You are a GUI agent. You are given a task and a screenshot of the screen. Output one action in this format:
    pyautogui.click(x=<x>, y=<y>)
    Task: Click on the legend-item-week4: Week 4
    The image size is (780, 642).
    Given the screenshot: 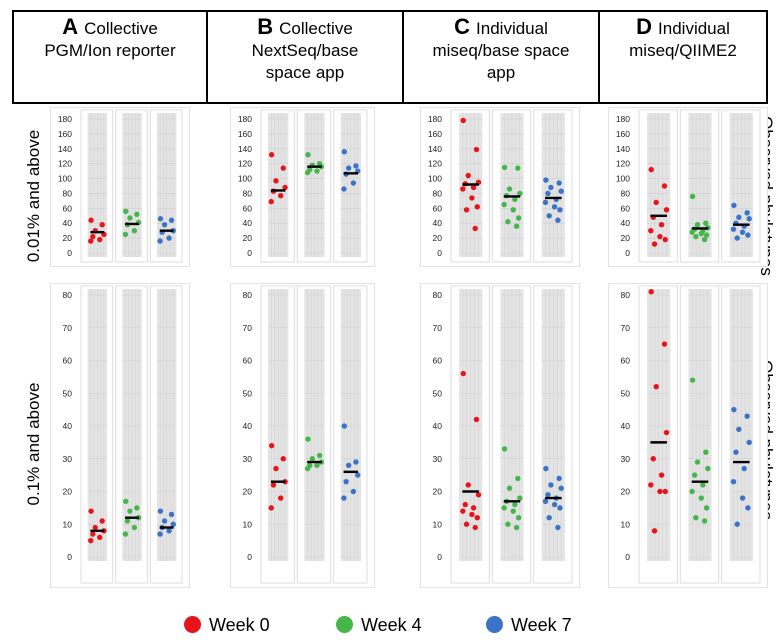 What is the action you would take?
    pyautogui.click(x=379, y=625)
    